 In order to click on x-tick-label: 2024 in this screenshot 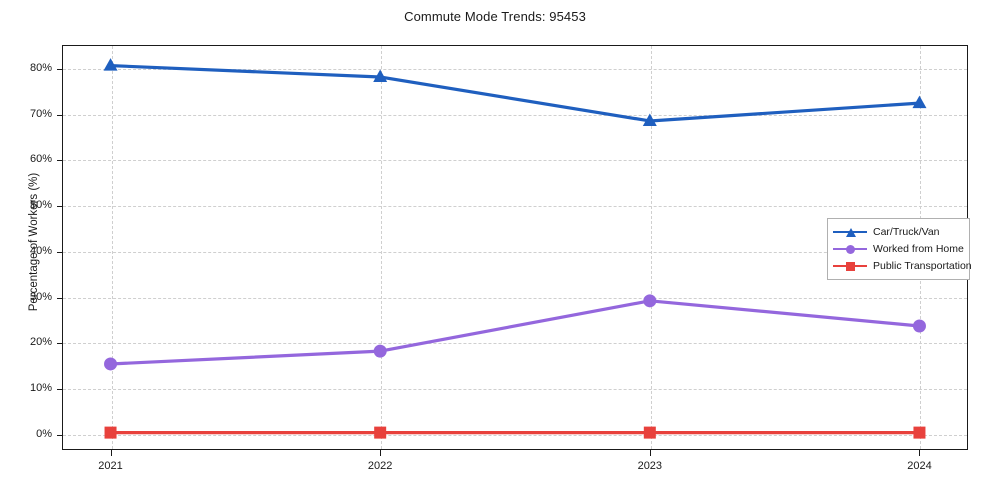, I will do `click(919, 466)`.